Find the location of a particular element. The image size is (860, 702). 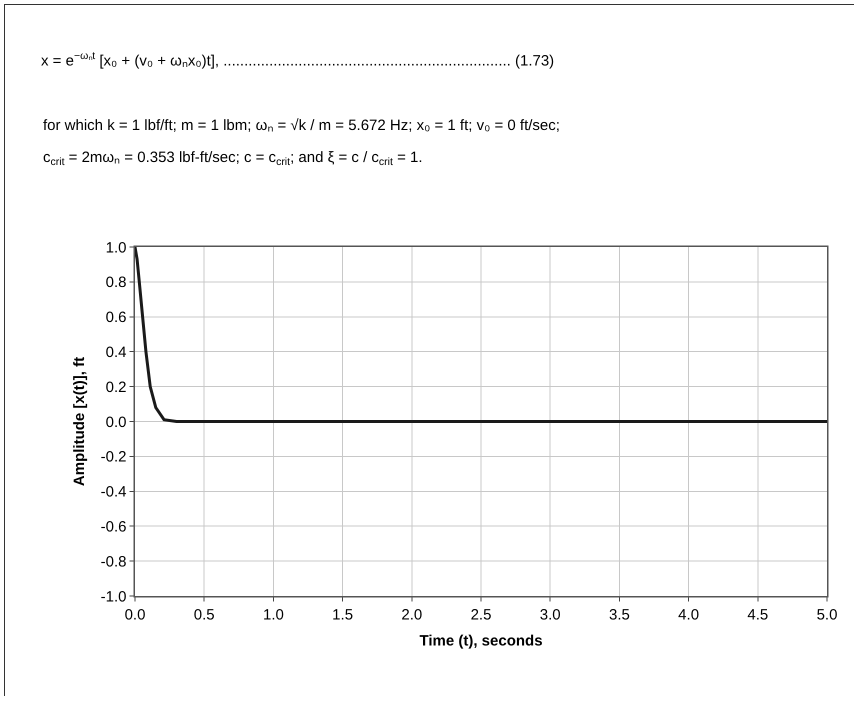

x-tick-label: 4.5 is located at coordinates (757, 615).